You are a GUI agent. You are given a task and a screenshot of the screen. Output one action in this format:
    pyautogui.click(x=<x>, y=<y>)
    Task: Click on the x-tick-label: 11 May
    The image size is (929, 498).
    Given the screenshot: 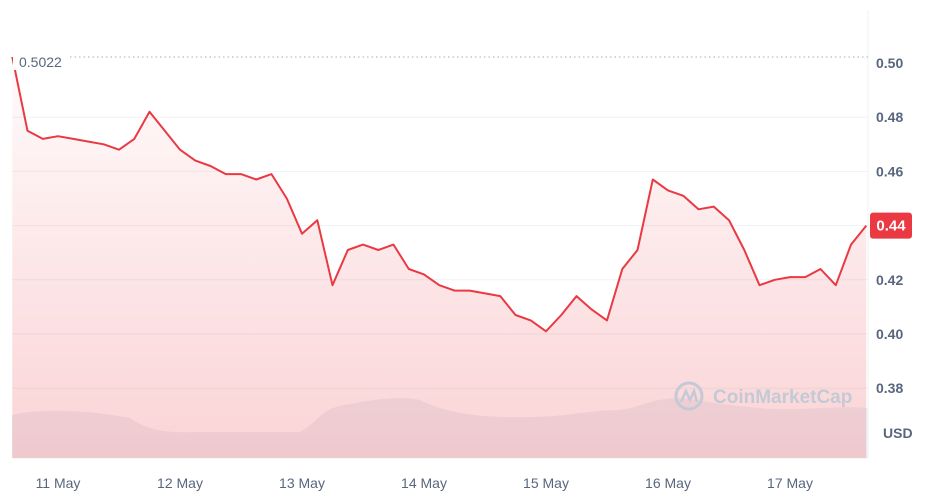 What is the action you would take?
    pyautogui.click(x=58, y=483)
    